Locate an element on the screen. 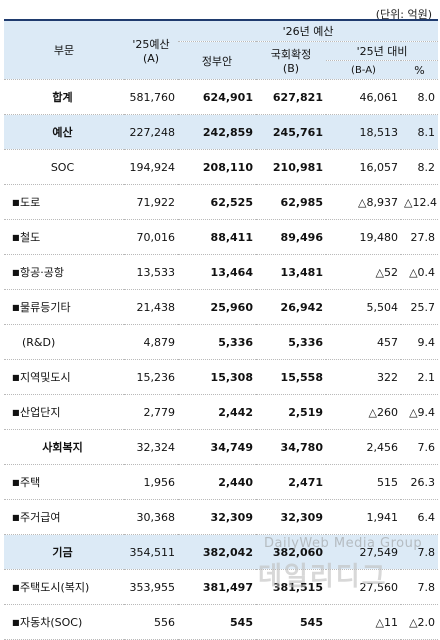 Image resolution: width=440 pixels, height=640 pixels. diff-cell: 16,057 is located at coordinates (363, 167).